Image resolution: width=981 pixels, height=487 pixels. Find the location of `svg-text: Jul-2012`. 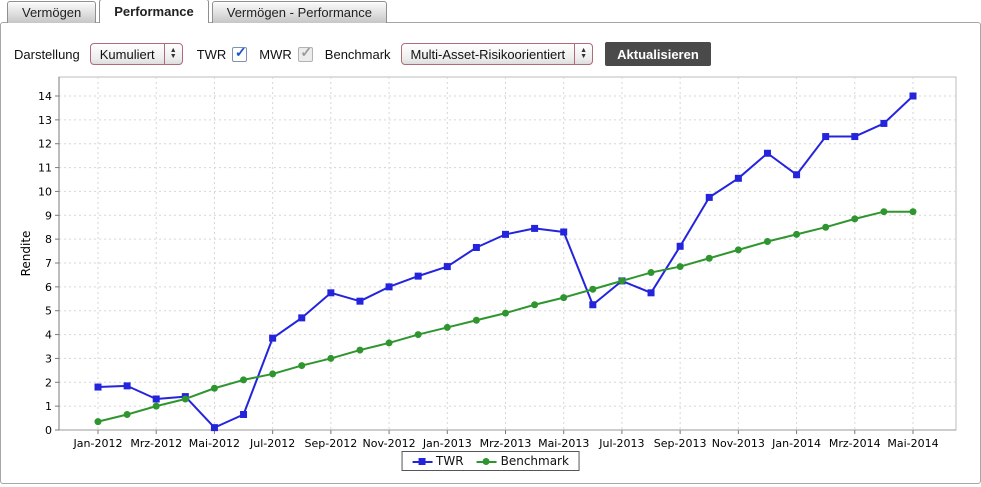

svg-text: Jul-2012 is located at coordinates (272, 443).